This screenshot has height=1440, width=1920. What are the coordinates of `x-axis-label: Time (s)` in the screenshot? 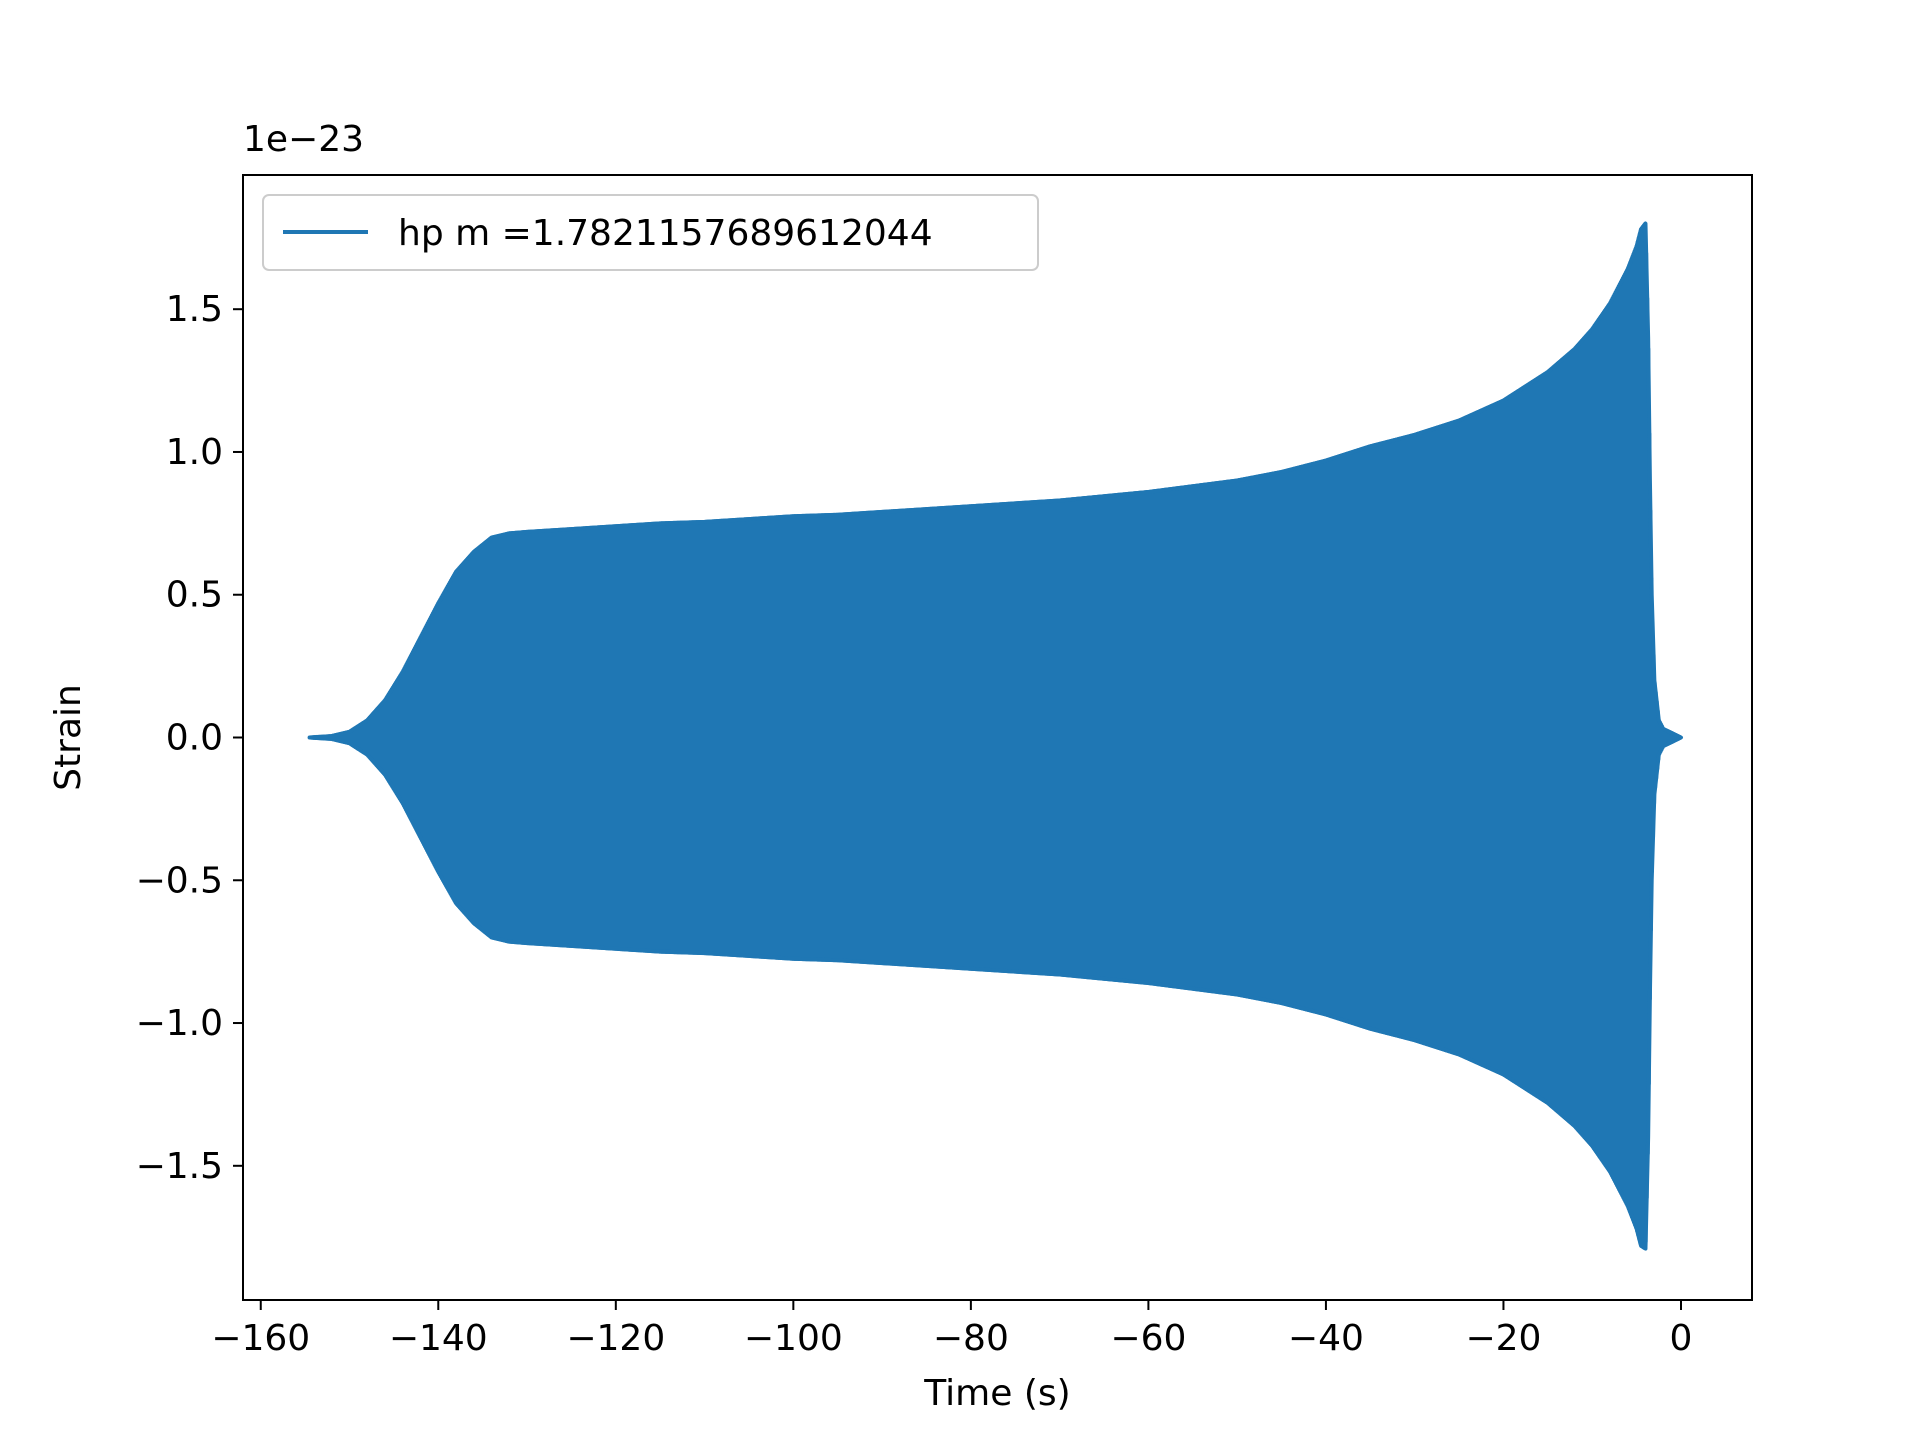 It's located at (996, 1393).